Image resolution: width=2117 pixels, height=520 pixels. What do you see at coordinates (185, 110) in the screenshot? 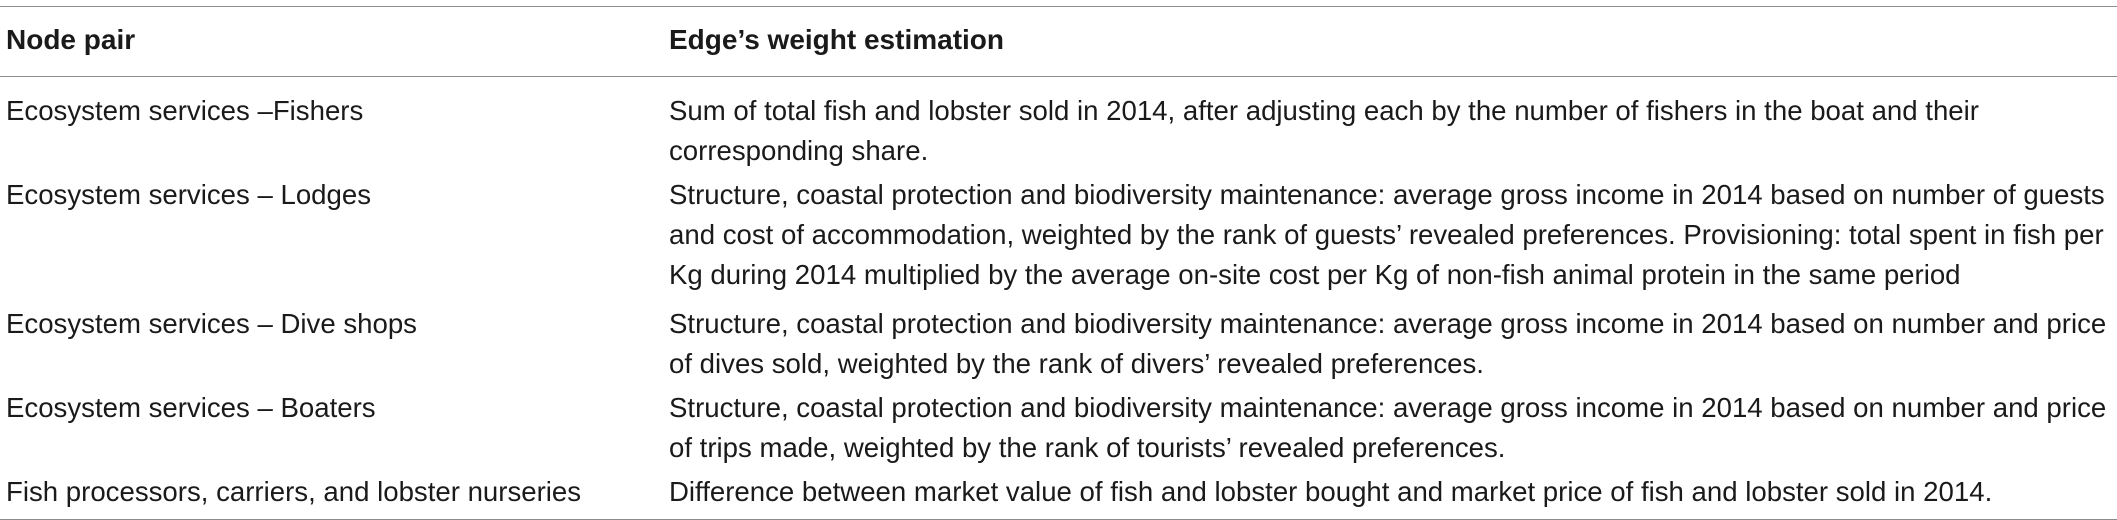
I see `table-row-1-node-pair: Ecosystem services –Fishers` at bounding box center [185, 110].